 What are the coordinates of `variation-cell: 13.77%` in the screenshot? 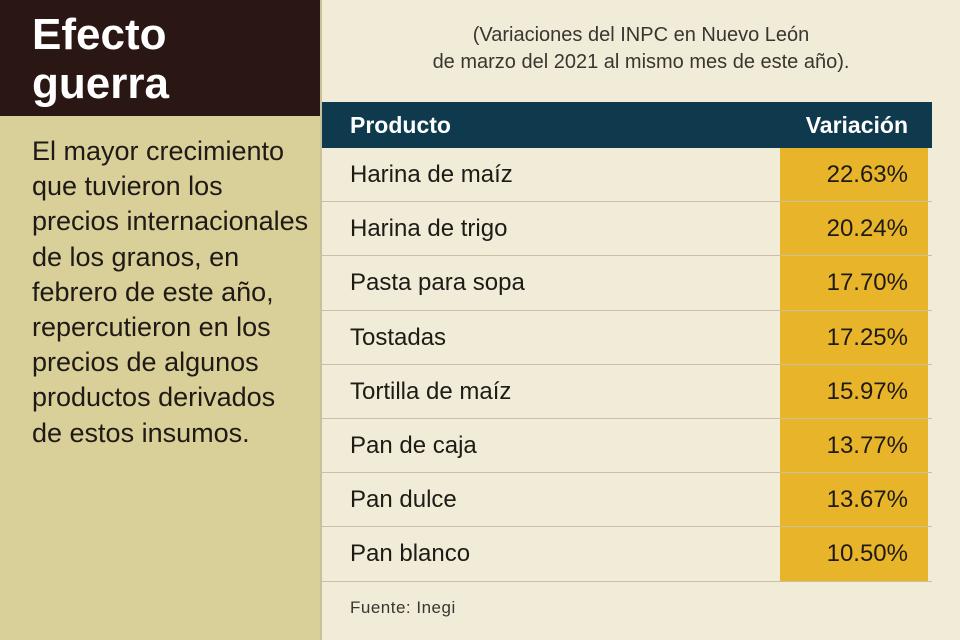 It's located at (854, 445).